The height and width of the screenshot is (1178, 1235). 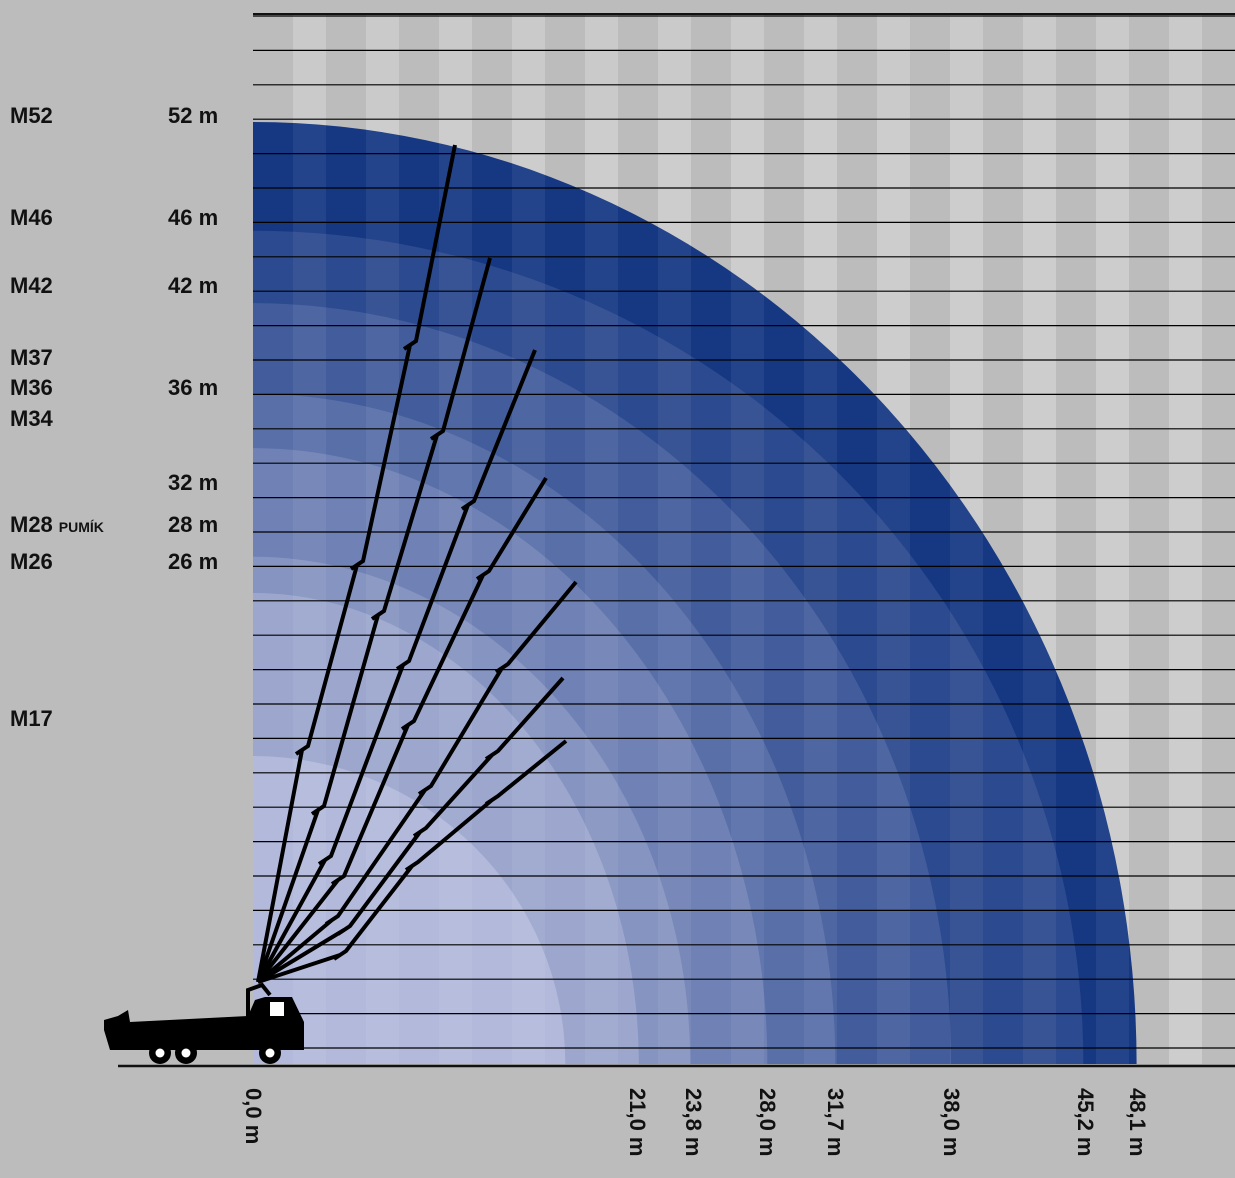 What do you see at coordinates (31, 387) in the screenshot?
I see `model-label-m36: M36` at bounding box center [31, 387].